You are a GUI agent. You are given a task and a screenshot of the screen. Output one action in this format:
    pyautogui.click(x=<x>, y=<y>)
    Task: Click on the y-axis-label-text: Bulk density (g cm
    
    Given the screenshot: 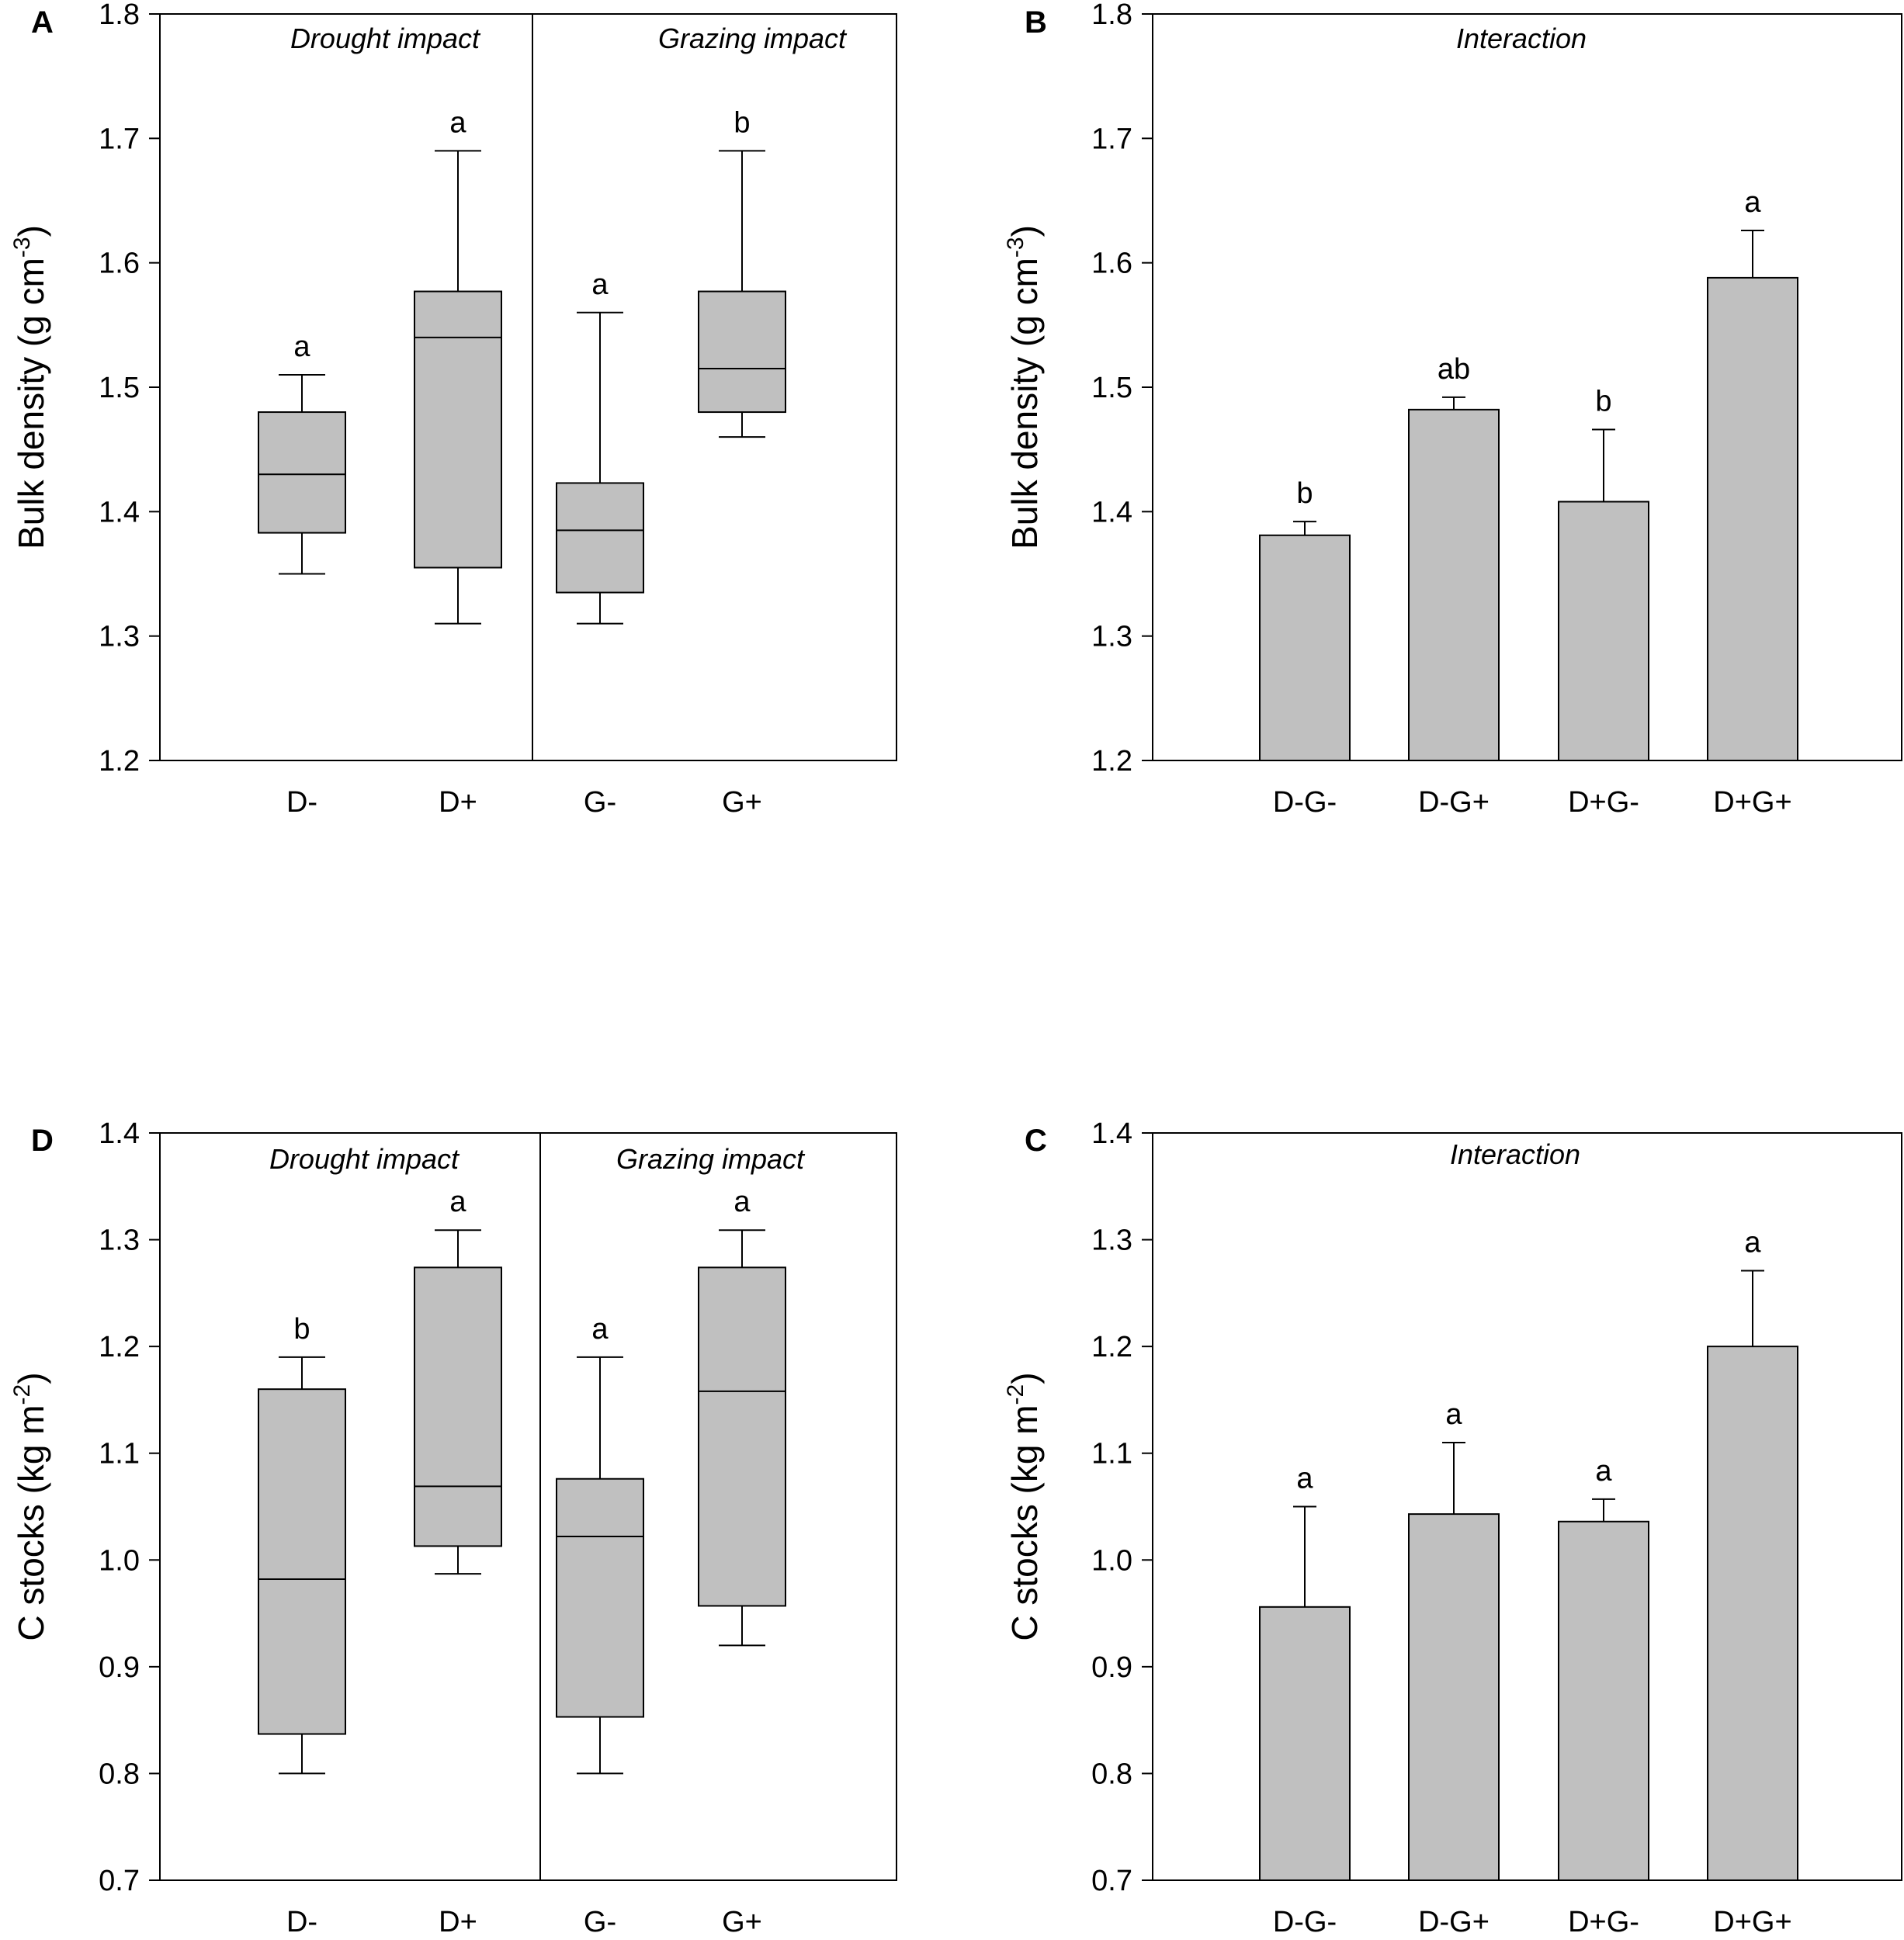 What is the action you would take?
    pyautogui.click(x=1024, y=404)
    